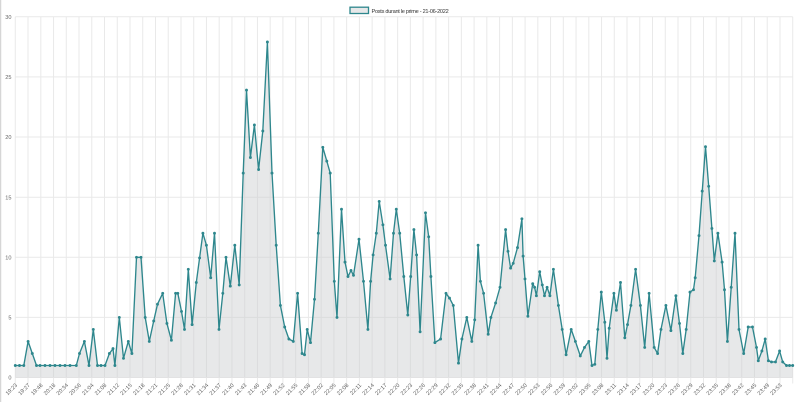 The width and height of the screenshot is (800, 407). I want to click on svg-text: 0, so click(9, 379).